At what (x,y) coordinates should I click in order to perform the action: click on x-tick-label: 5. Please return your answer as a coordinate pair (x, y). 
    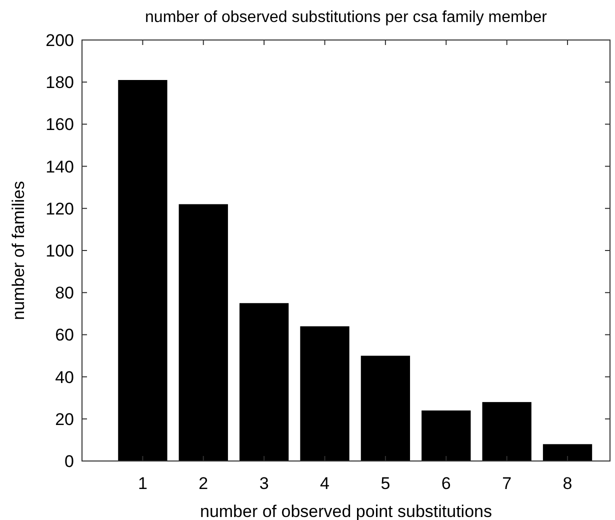
    Looking at the image, I should click on (385, 483).